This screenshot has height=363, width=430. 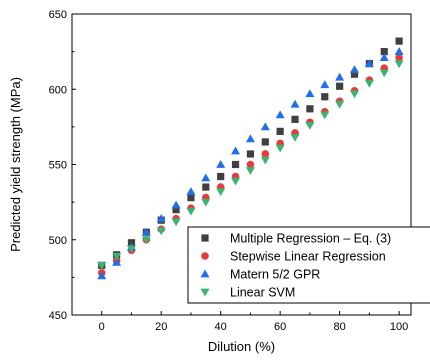 I want to click on y-axis: 450 500 550 600 650, so click(x=62, y=165).